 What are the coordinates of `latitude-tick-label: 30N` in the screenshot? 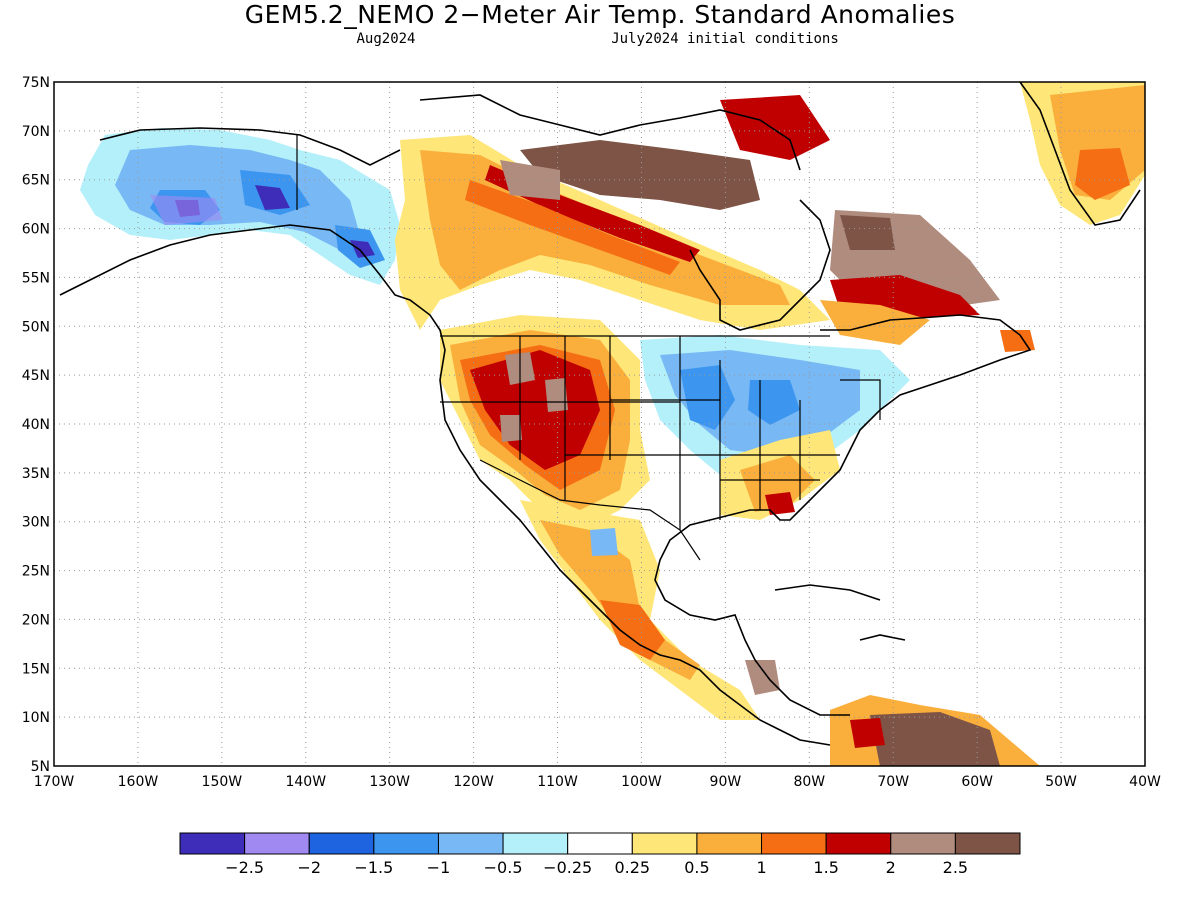 It's located at (36, 523).